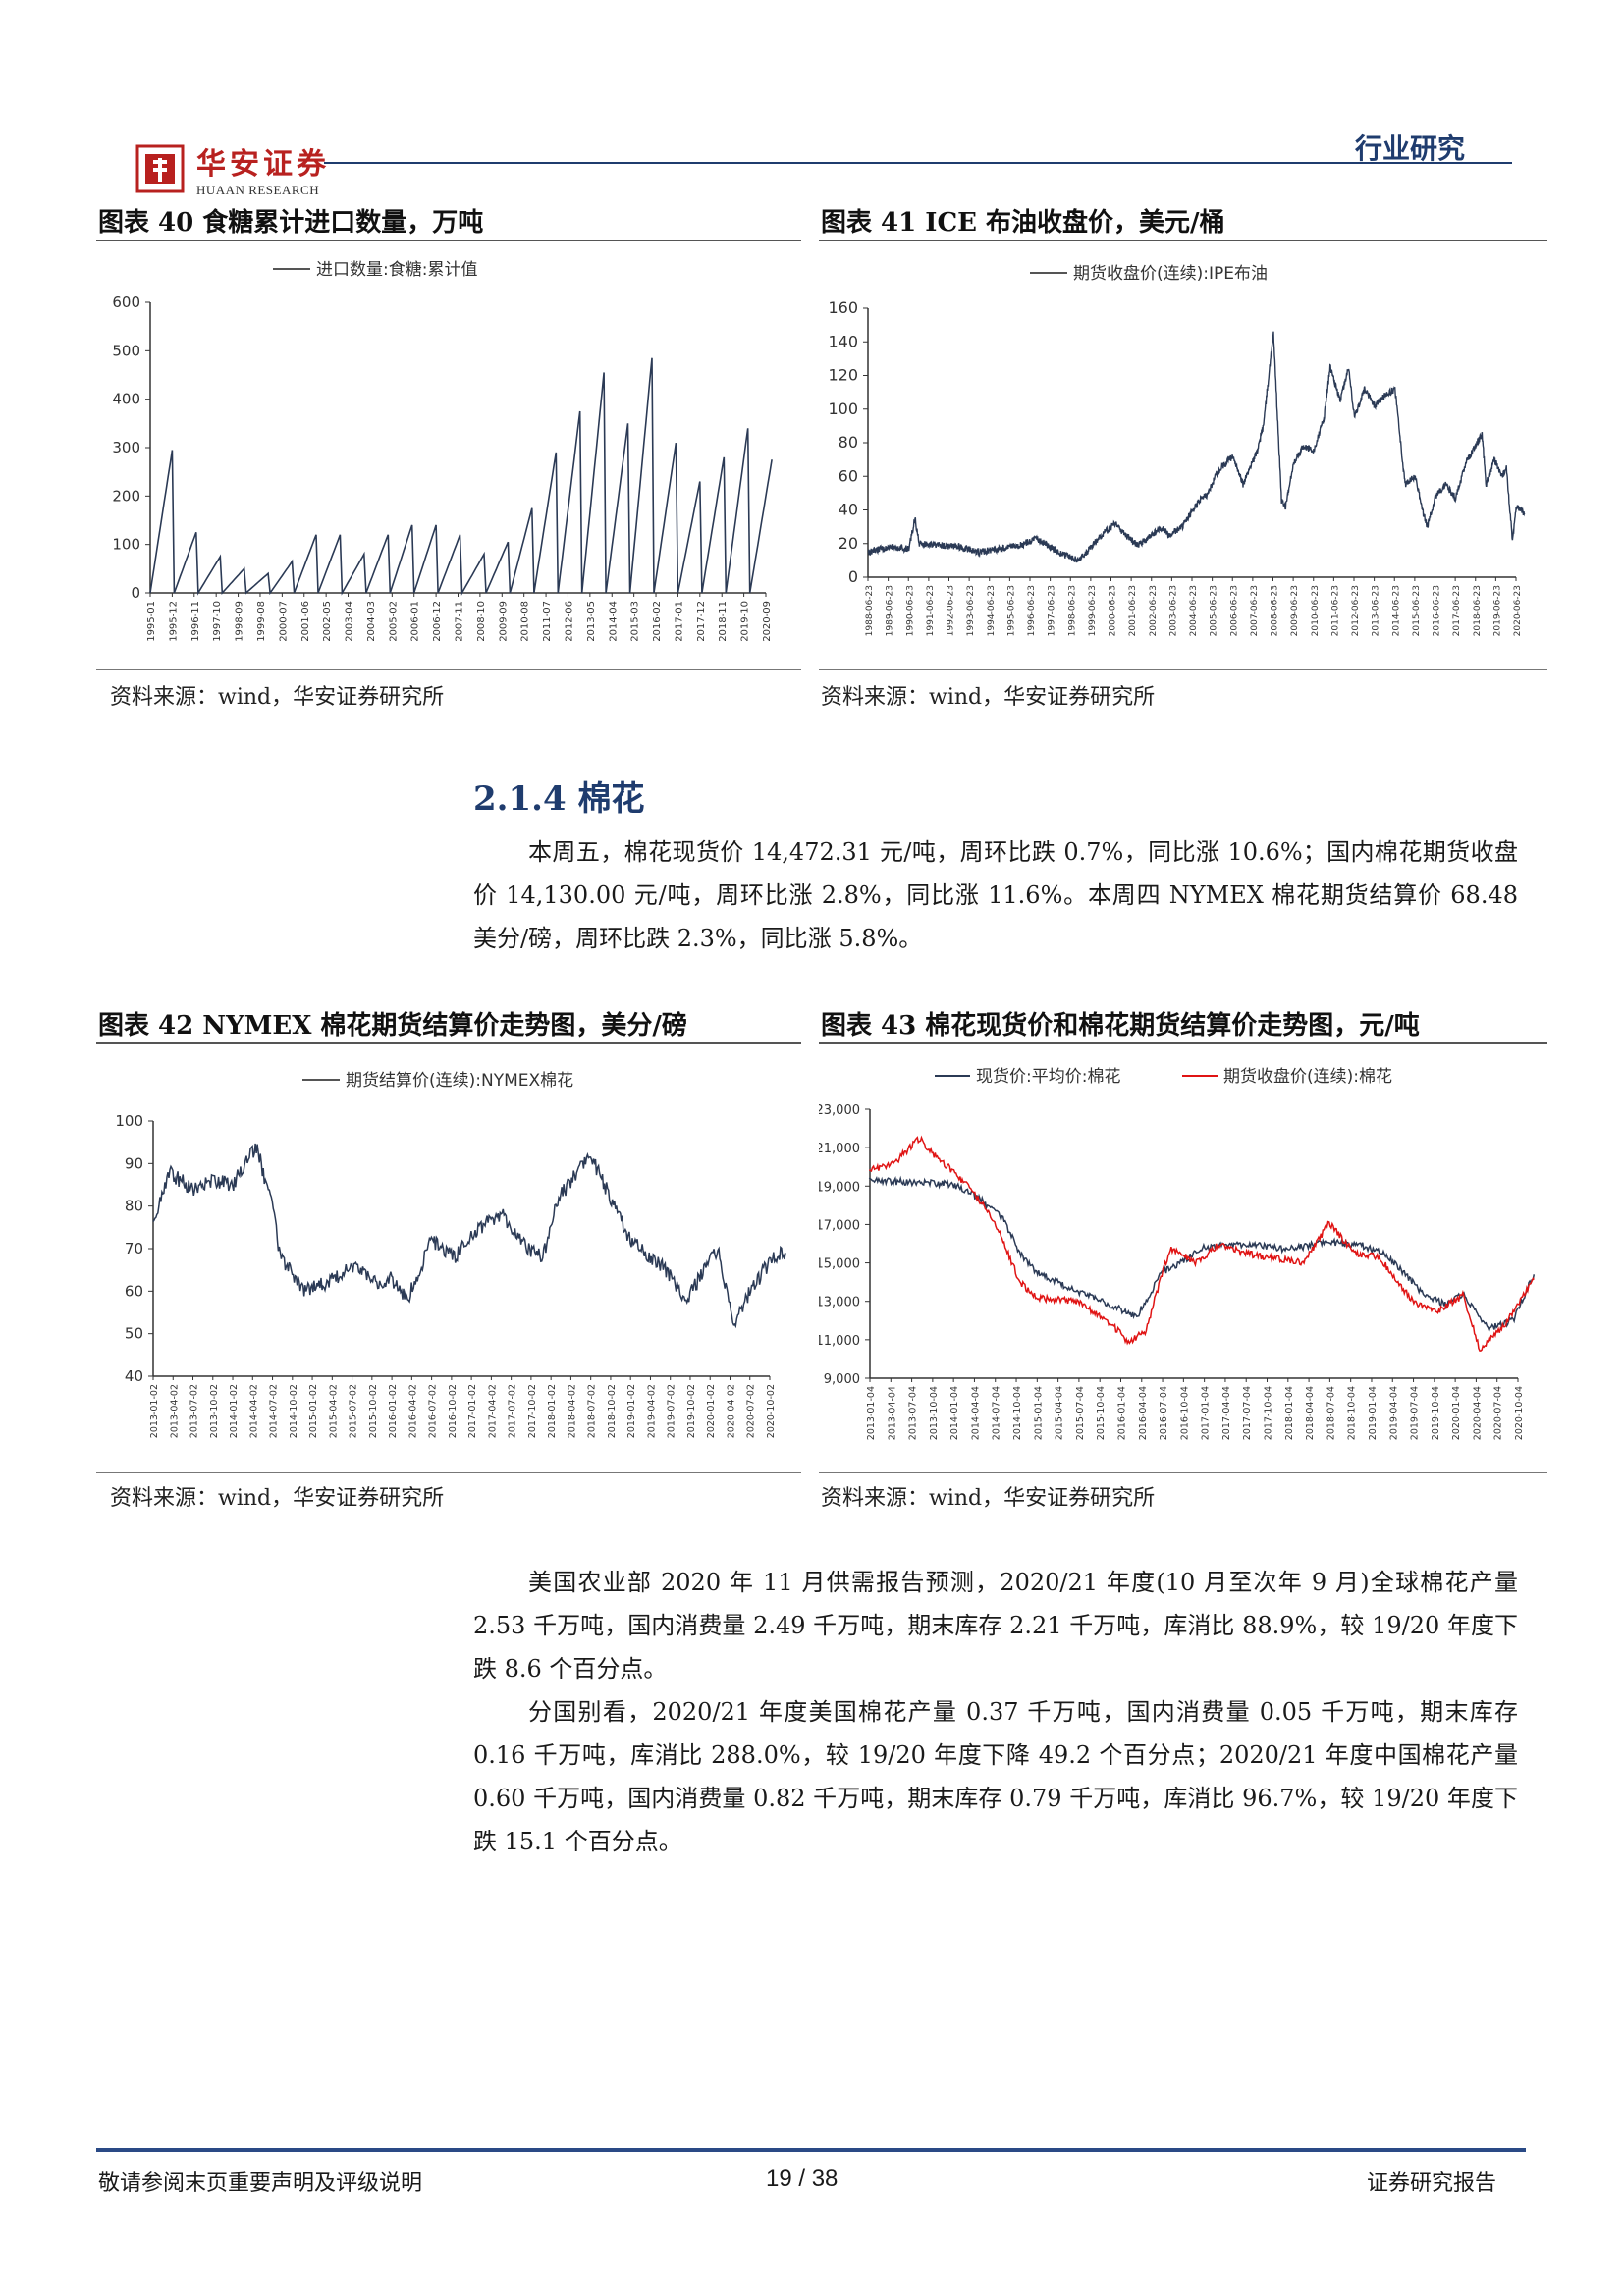 Image resolution: width=1624 pixels, height=2296 pixels. Describe the element at coordinates (217, 621) in the screenshot. I see `fig40-xtick-label: 1997-10` at that location.